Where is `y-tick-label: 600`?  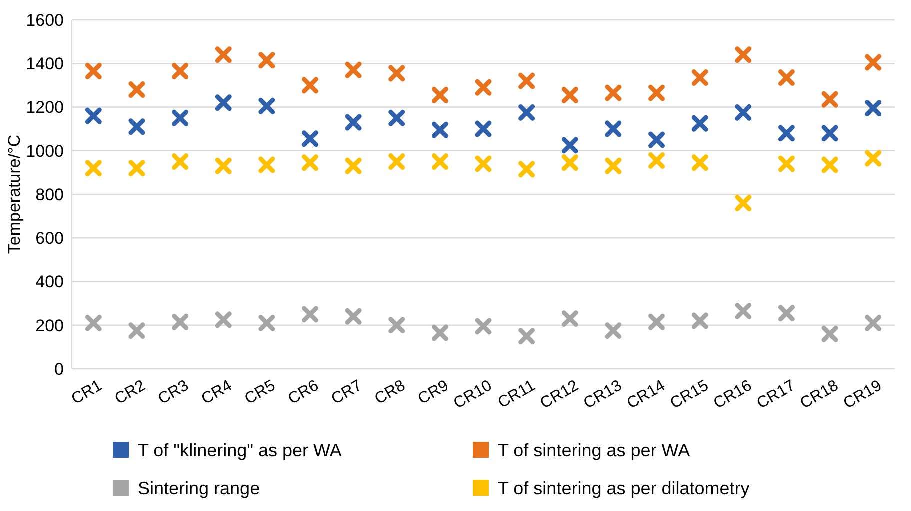
y-tick-label: 600 is located at coordinates (50, 238).